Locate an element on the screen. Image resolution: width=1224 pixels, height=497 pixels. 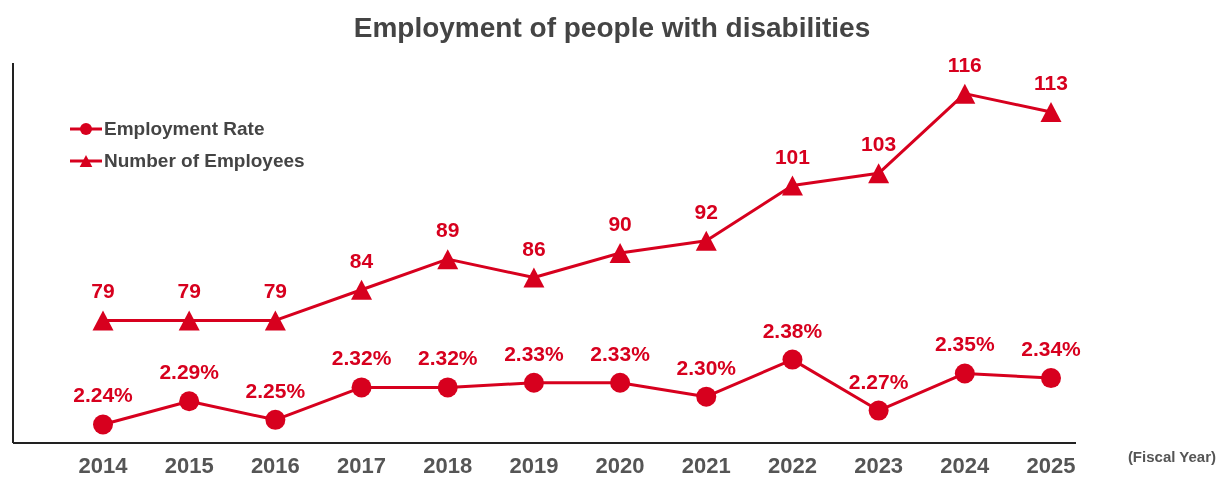
data-label: 89 is located at coordinates (448, 230).